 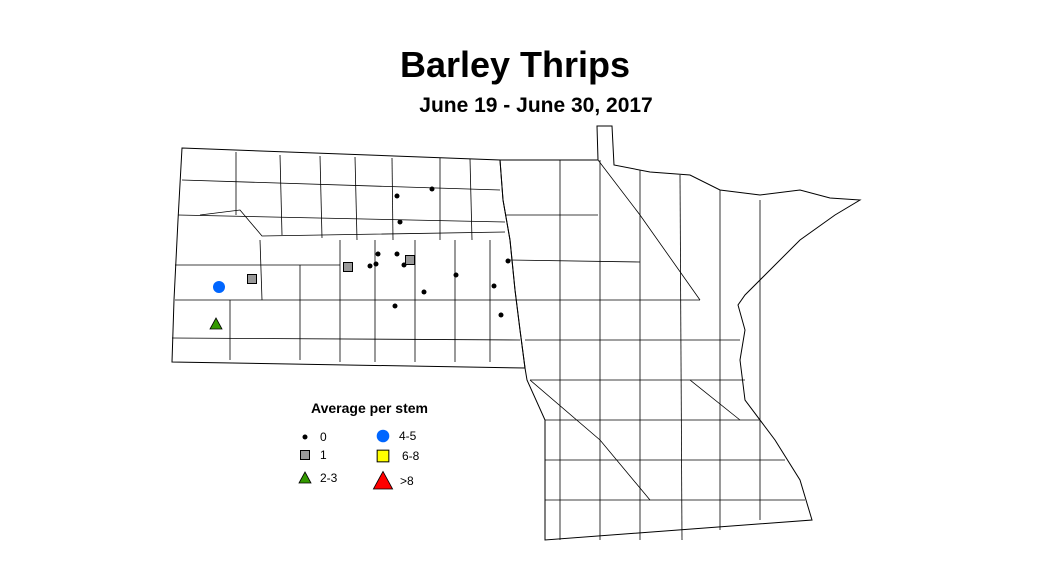 I want to click on legend-title: Average per stem, so click(x=369, y=408).